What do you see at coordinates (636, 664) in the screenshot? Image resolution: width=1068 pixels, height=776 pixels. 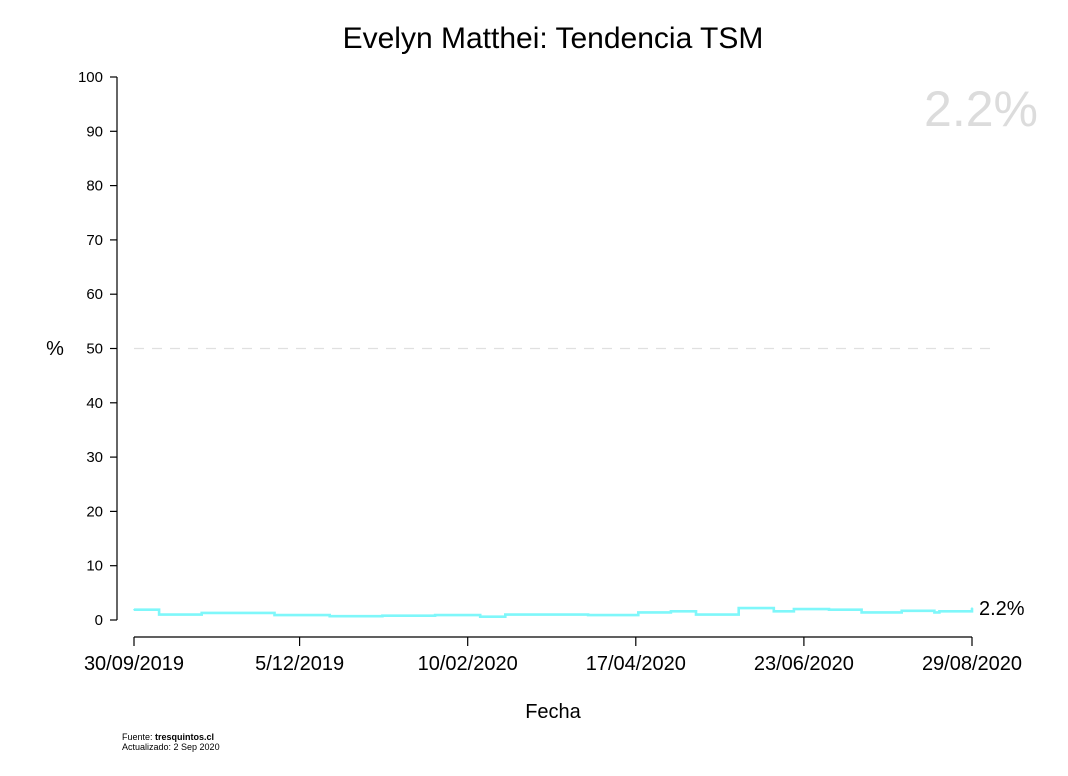 I see `x-tick-label-3: 17/04/2020` at bounding box center [636, 664].